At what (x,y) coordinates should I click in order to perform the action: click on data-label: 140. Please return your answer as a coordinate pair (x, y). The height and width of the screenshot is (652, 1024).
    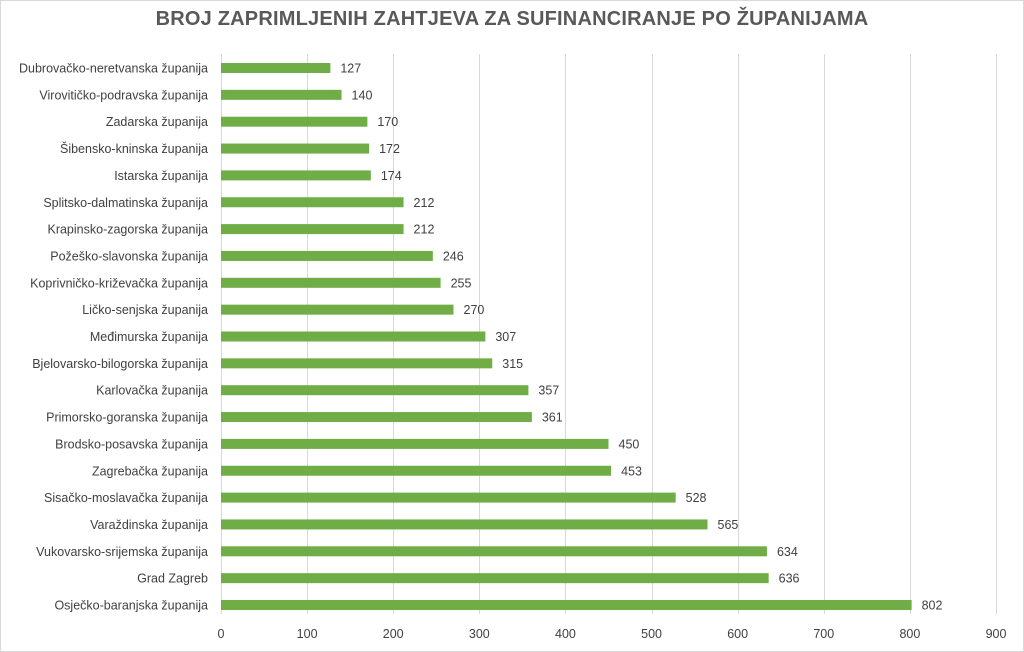
    Looking at the image, I should click on (362, 95).